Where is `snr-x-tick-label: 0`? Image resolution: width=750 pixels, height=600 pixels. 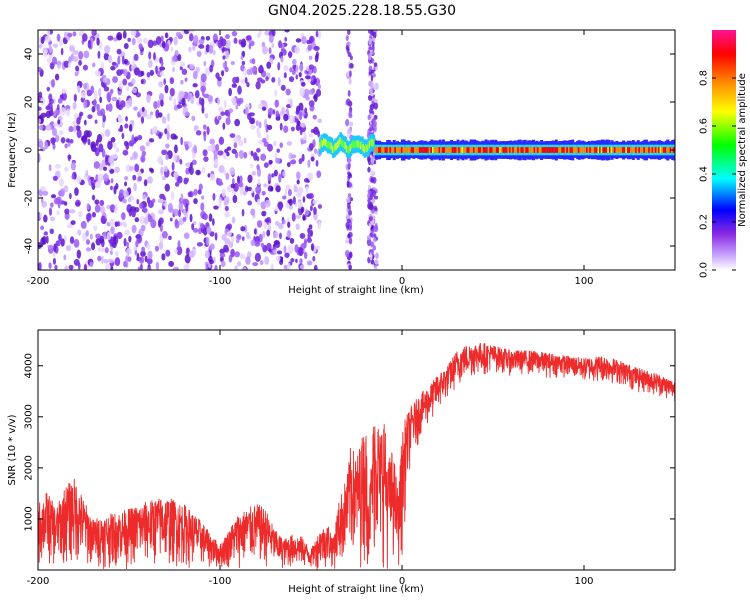 snr-x-tick-label: 0 is located at coordinates (402, 581).